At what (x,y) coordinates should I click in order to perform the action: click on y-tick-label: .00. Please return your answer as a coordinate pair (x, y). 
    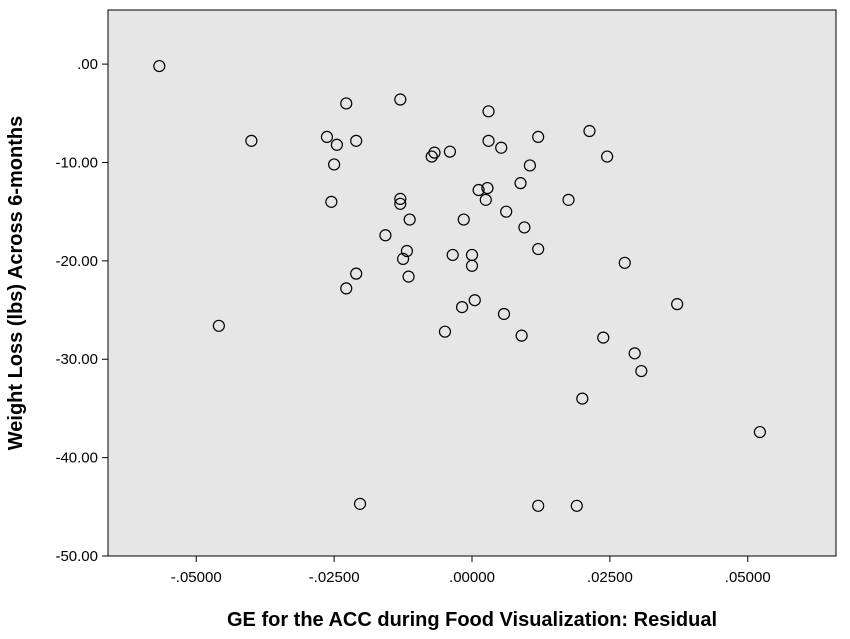
    Looking at the image, I should click on (87, 64).